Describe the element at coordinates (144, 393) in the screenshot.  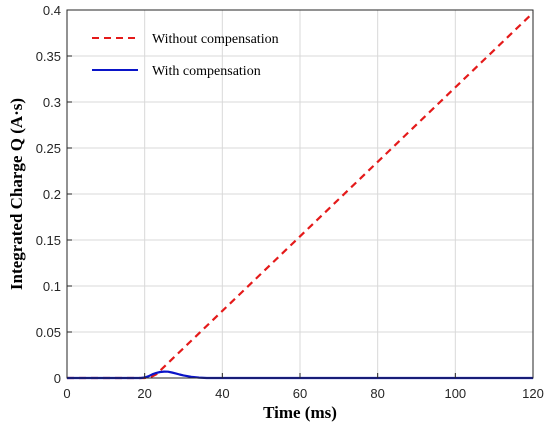
I see `x-tick-label: 20` at that location.